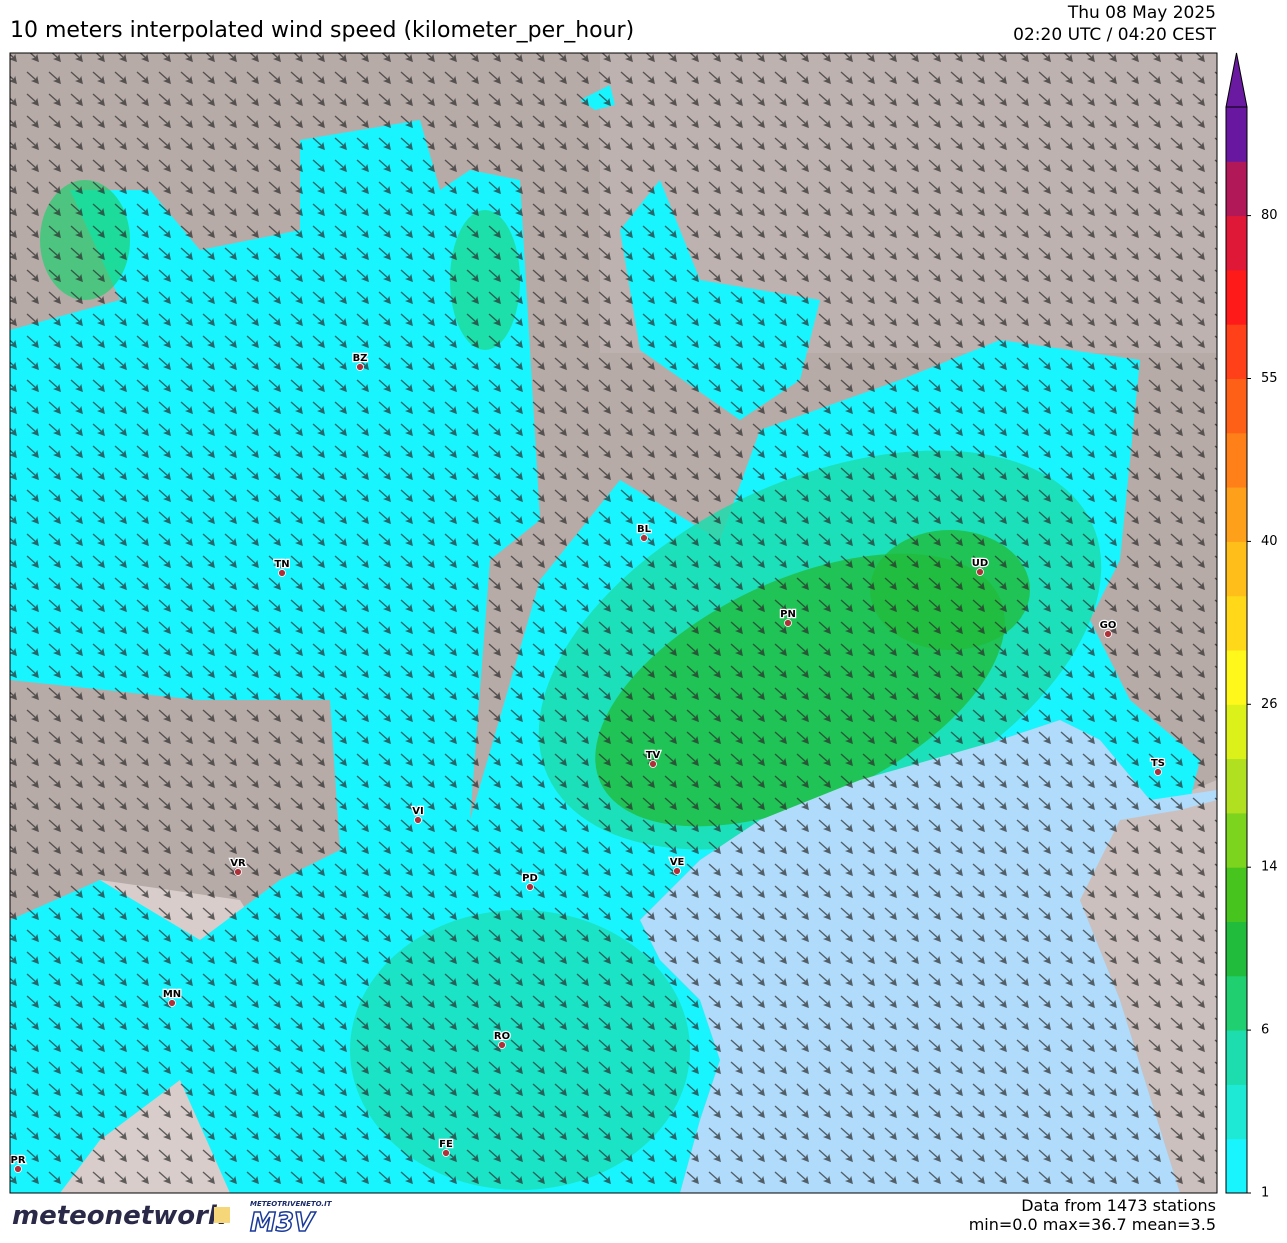  Describe the element at coordinates (1158, 763) in the screenshot. I see `city-label: TS` at that location.